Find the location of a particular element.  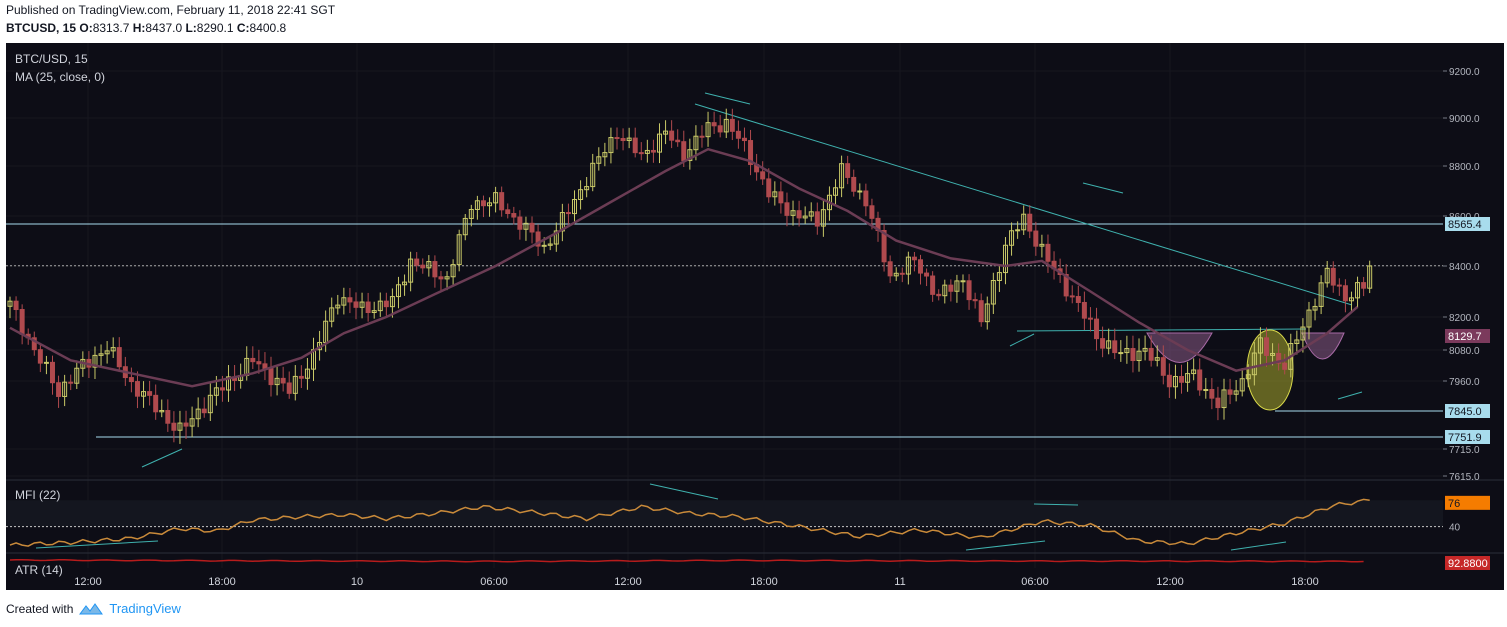

footer: Created with TradingView is located at coordinates (93, 608).